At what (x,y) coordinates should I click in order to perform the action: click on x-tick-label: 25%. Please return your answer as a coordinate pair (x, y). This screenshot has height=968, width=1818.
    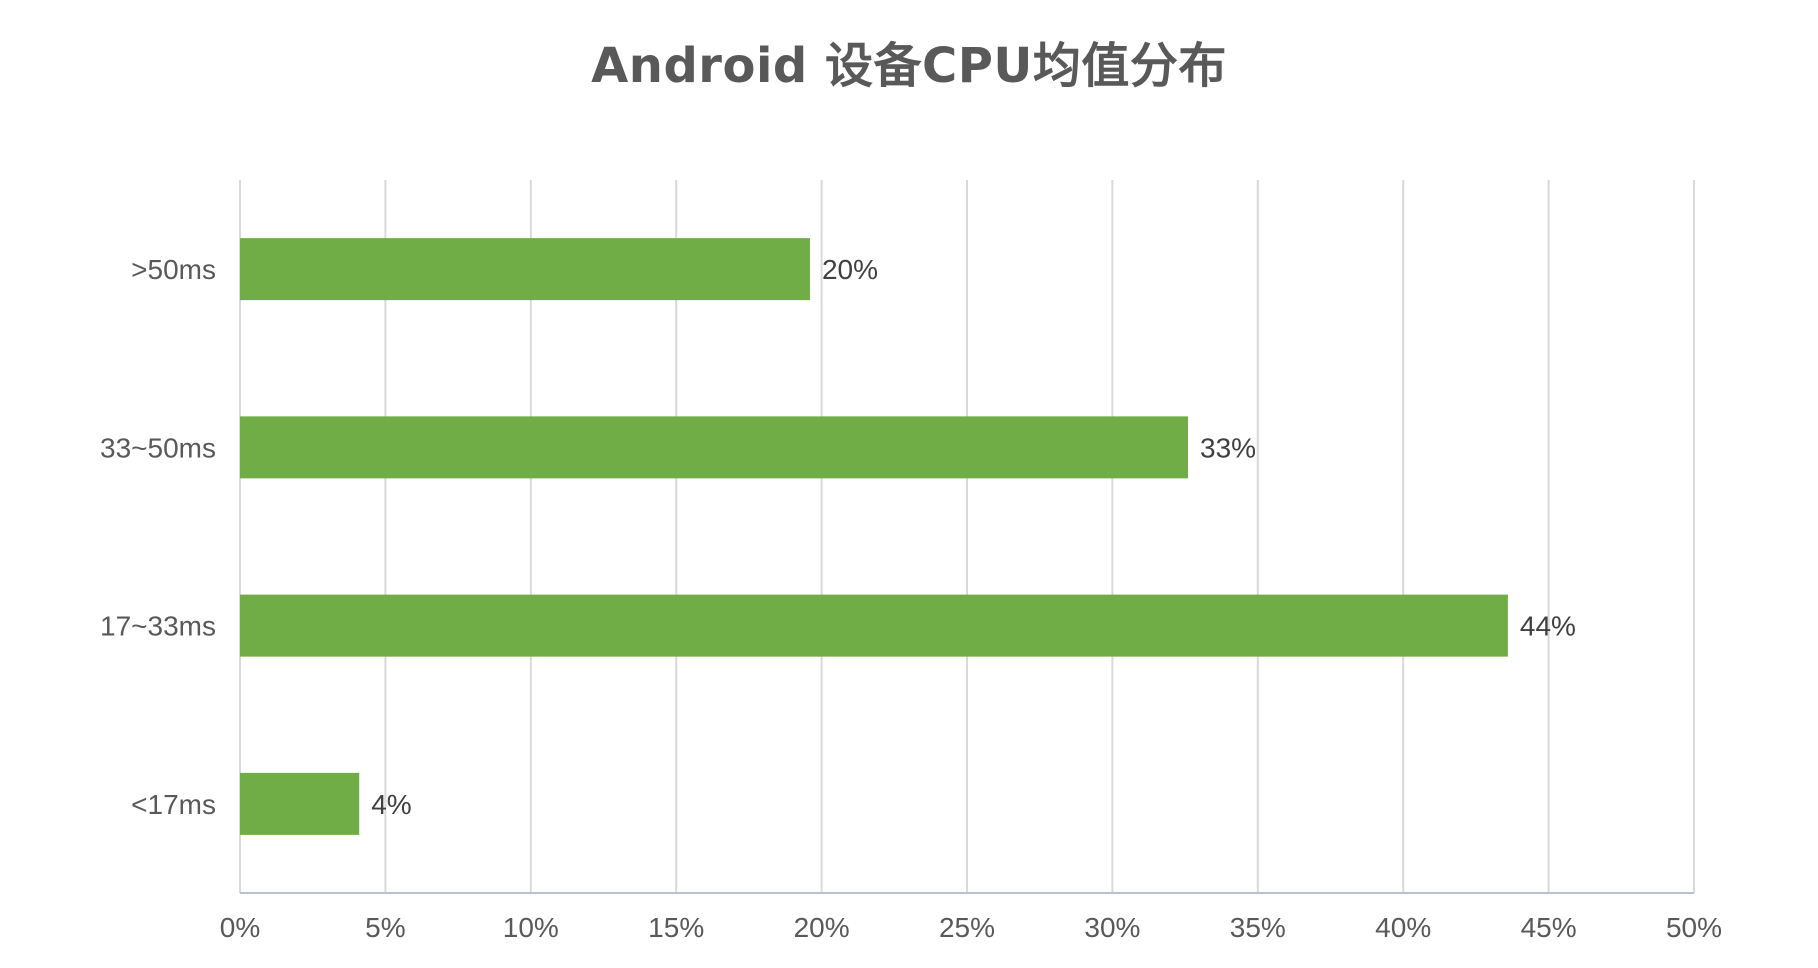
    Looking at the image, I should click on (967, 927).